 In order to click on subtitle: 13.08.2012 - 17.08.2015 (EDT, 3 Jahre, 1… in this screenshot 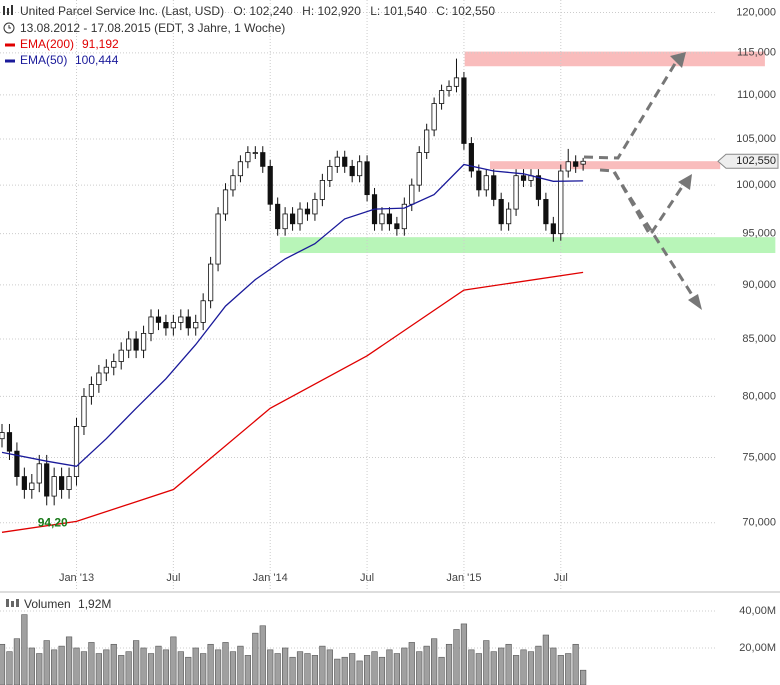, I will do `click(152, 28)`.